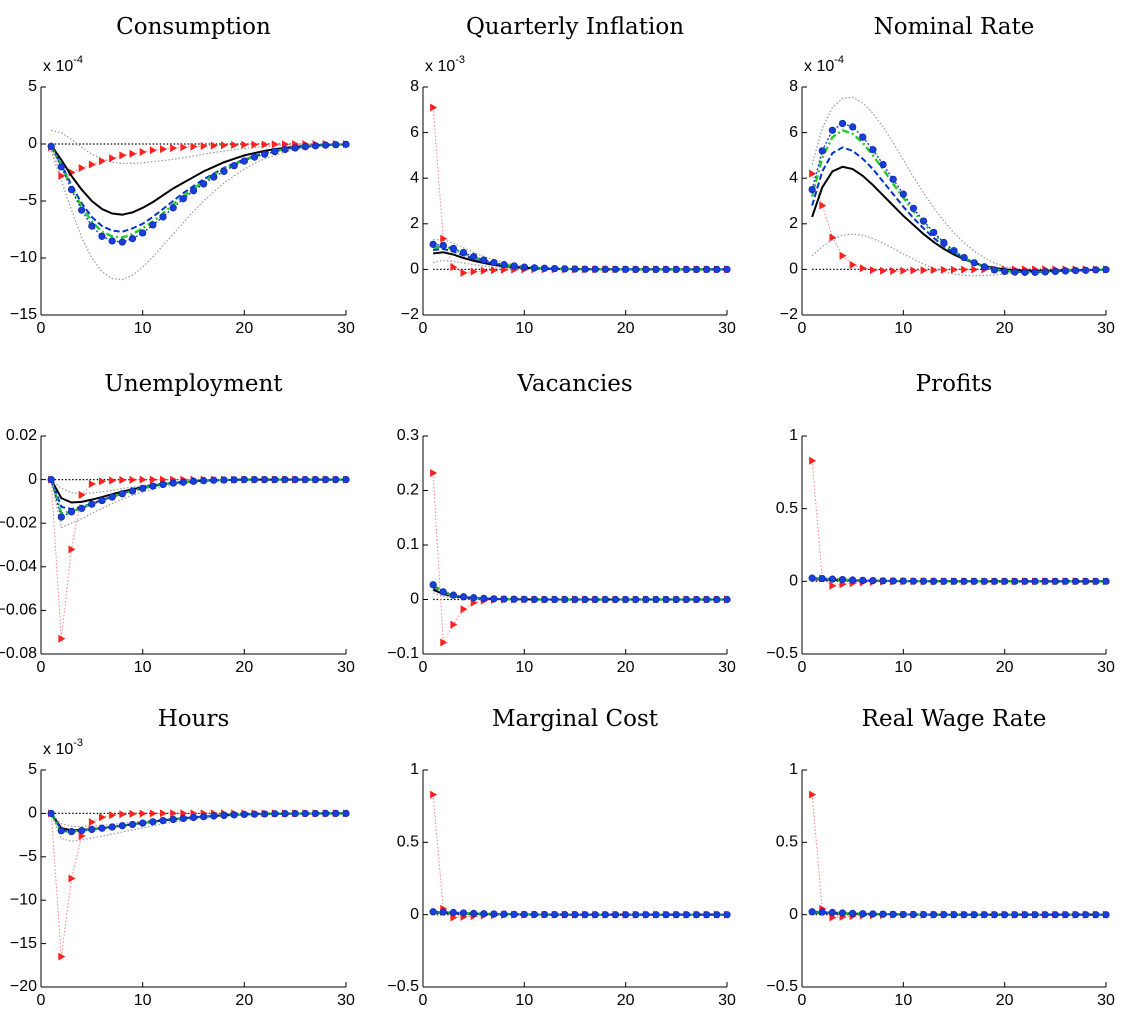 Image resolution: width=1130 pixels, height=1021 pixels. What do you see at coordinates (198, 504) in the screenshot?
I see `series-line-dotted-gray` at bounding box center [198, 504].